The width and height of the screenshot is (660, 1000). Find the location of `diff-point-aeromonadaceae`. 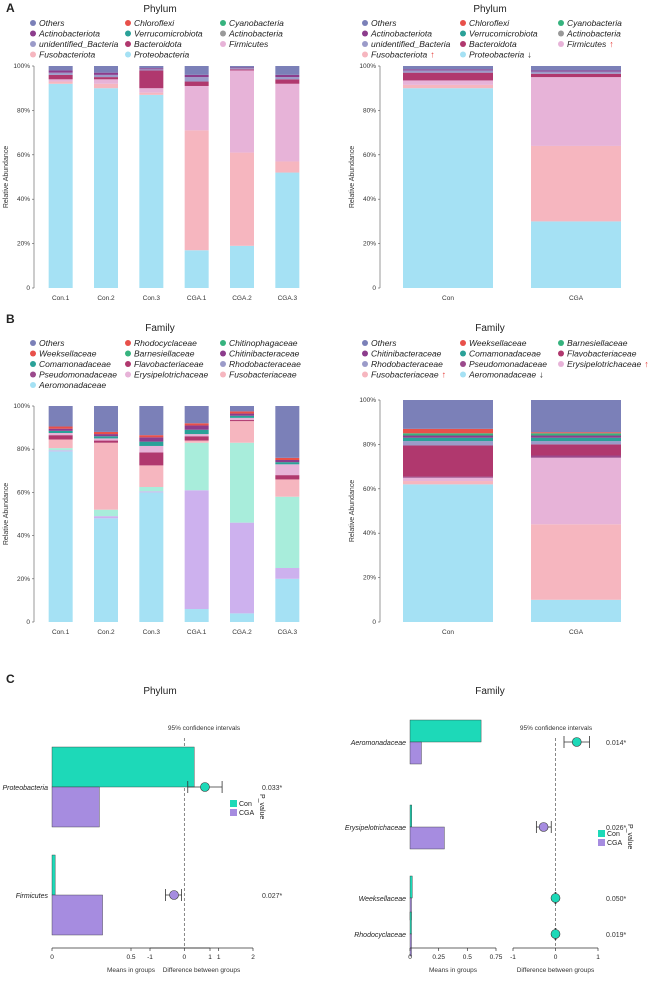

diff-point-aeromonadaceae is located at coordinates (576, 742).